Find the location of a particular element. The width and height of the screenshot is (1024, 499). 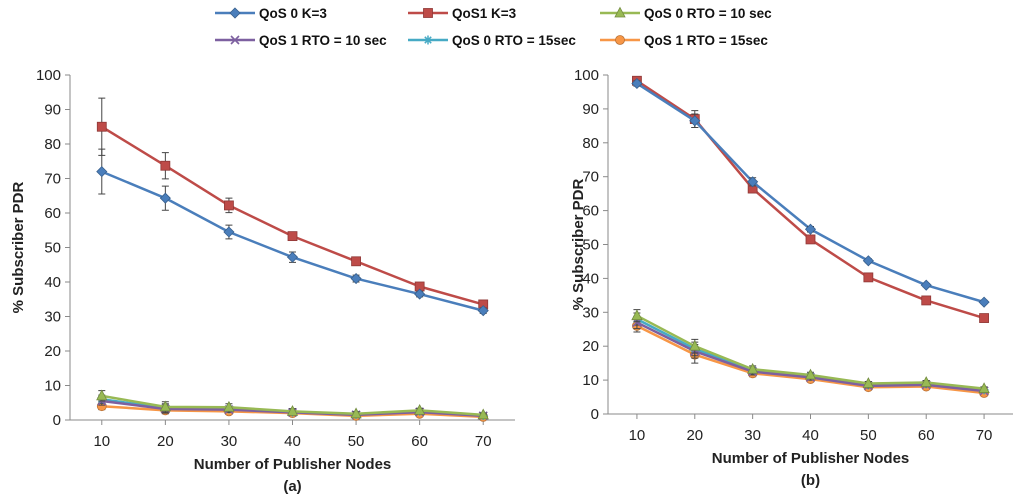

legend-item: QoS 1 RTO = 10 sec is located at coordinates (301, 40).